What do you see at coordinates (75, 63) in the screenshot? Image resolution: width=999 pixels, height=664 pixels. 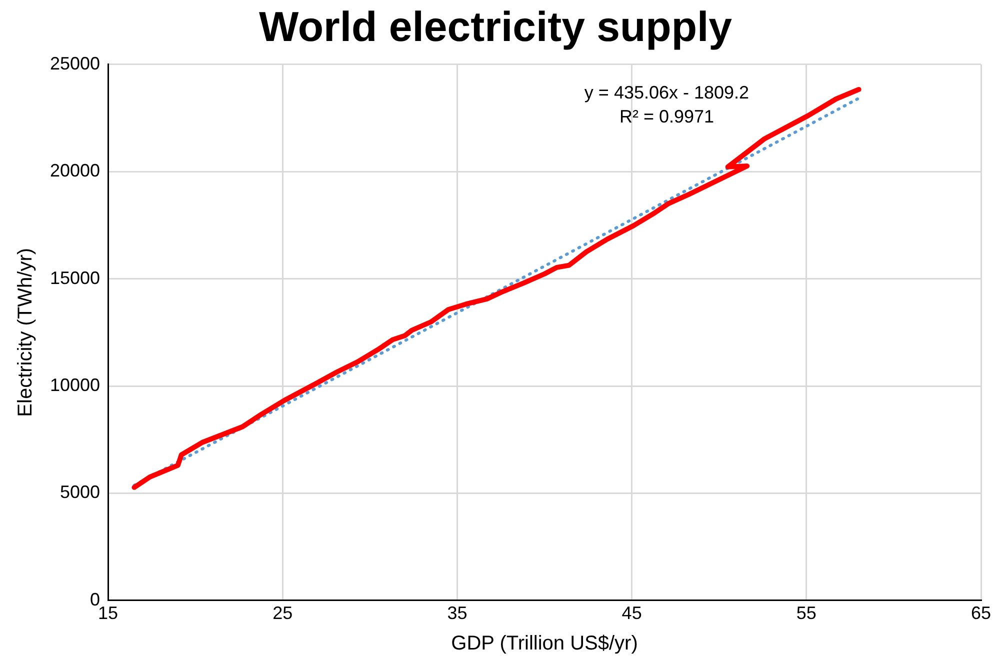 I see `y-tick-label: 25000` at bounding box center [75, 63].